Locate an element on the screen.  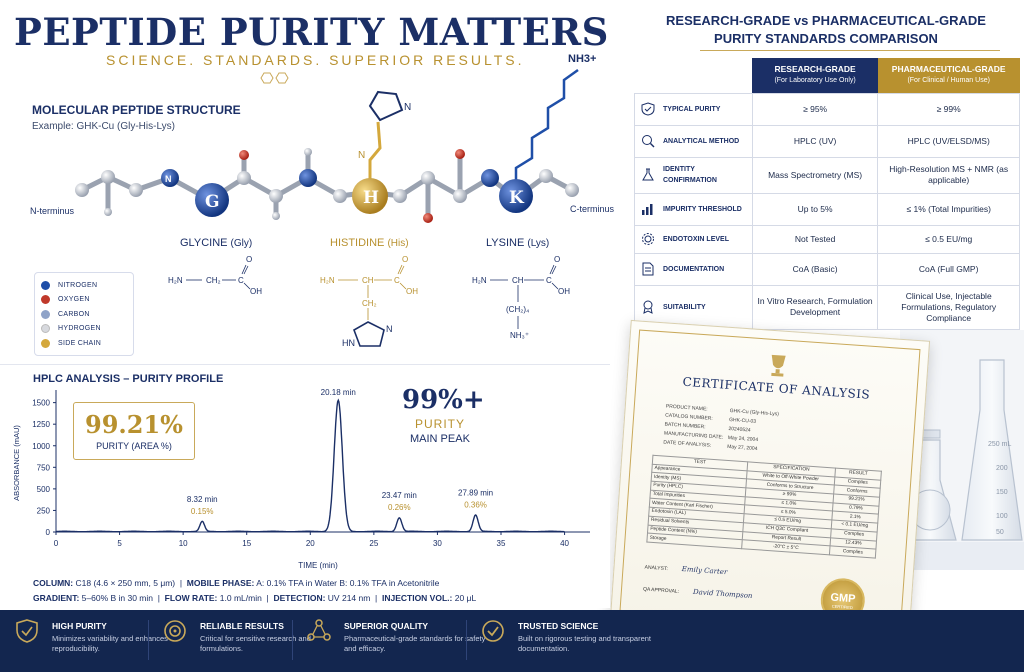
comparison-row: DOCUMENTATION CoA (Basic) CoA (Full GMP) is located at coordinates (827, 269).